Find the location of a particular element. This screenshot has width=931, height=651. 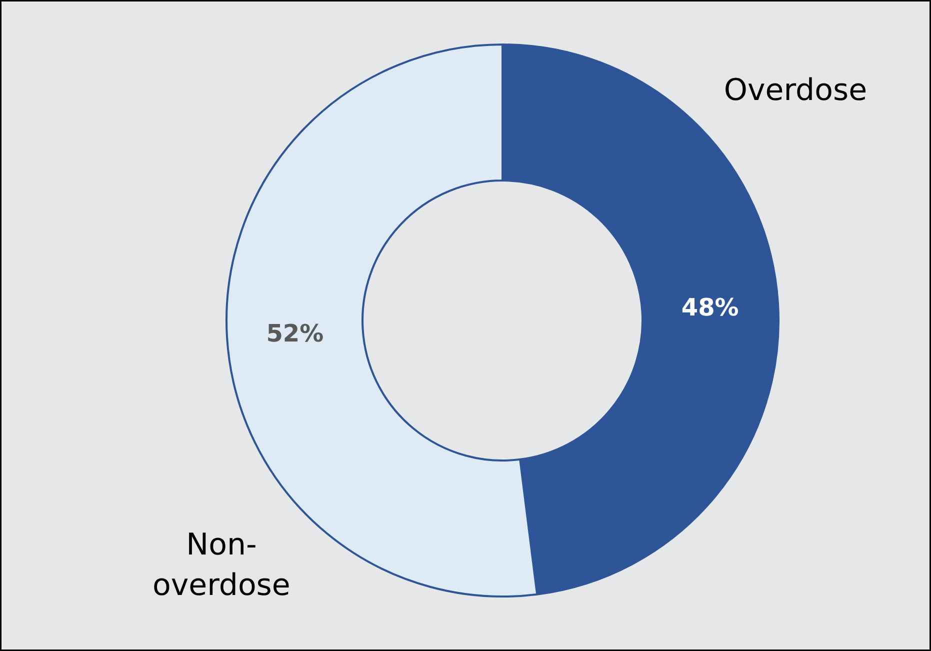

slice-label: Overdose is located at coordinates (796, 90).